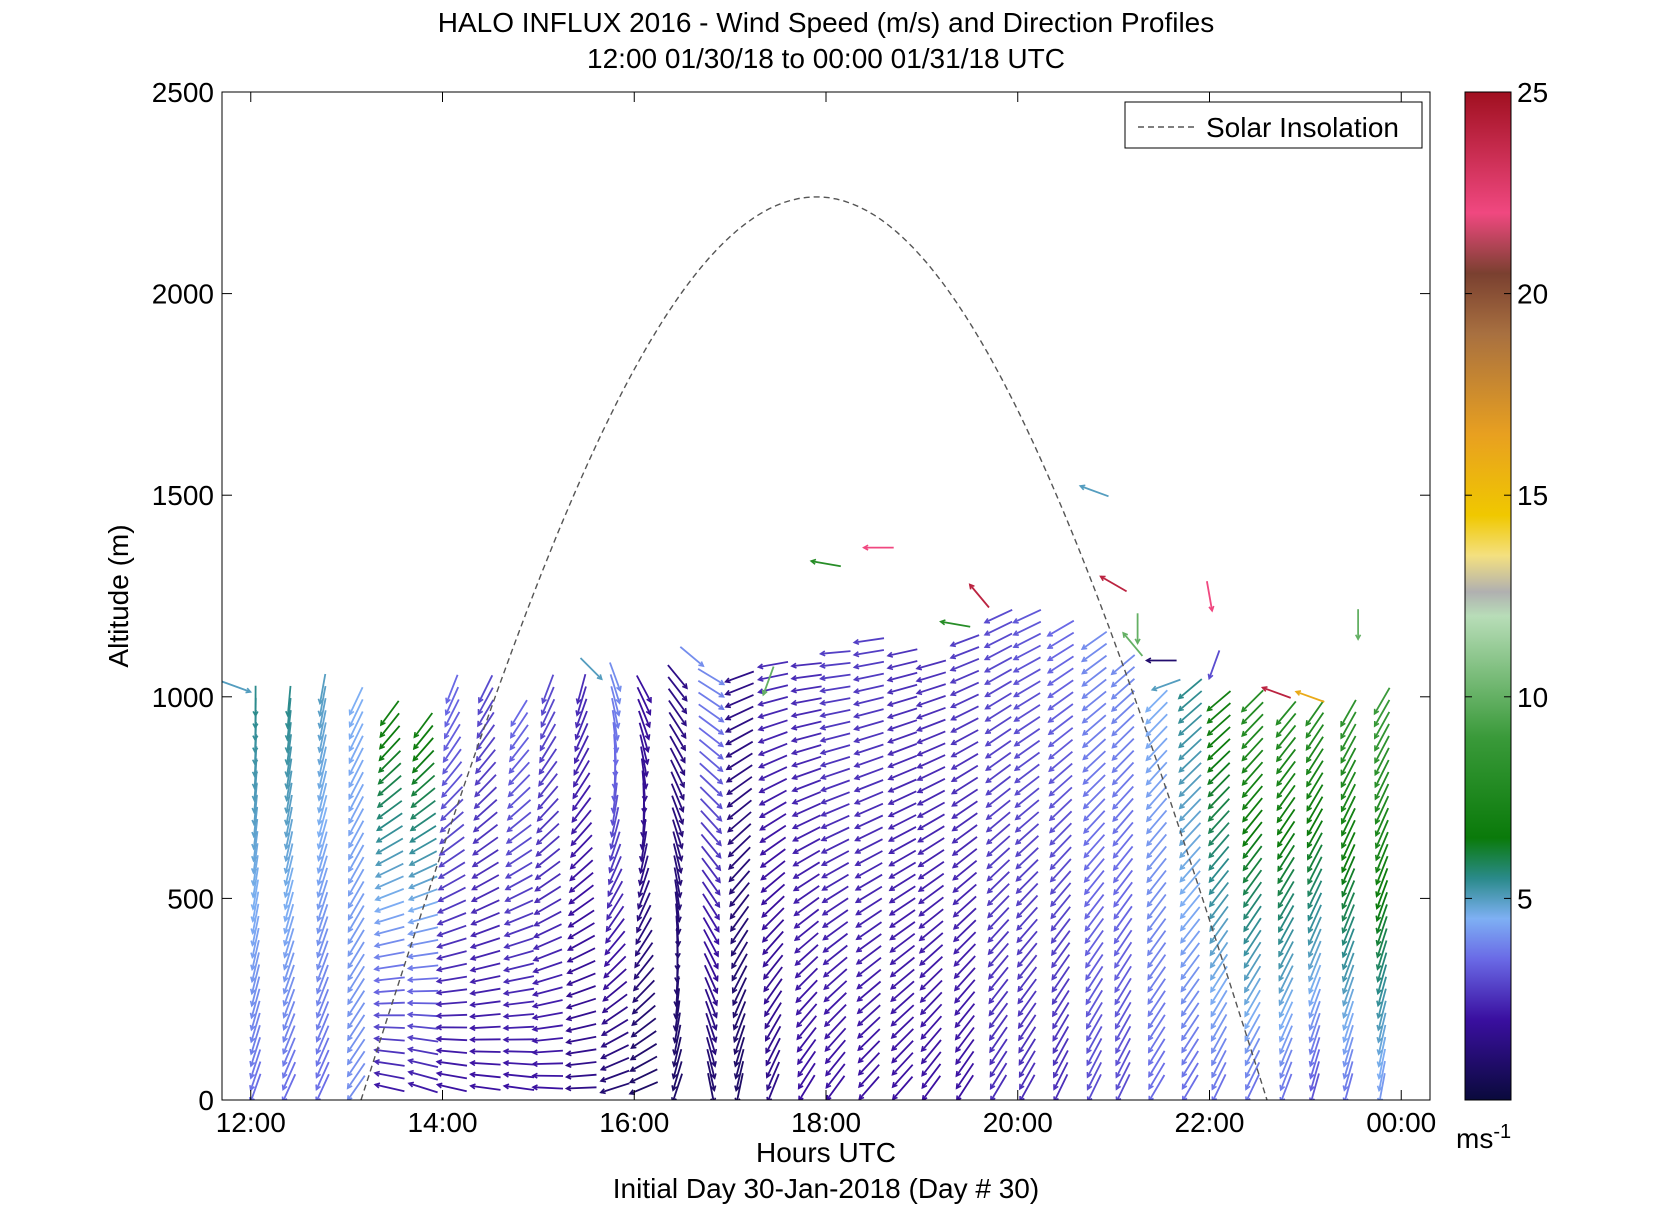  What do you see at coordinates (826, 1122) in the screenshot?
I see `x-tick-label: 18:00` at bounding box center [826, 1122].